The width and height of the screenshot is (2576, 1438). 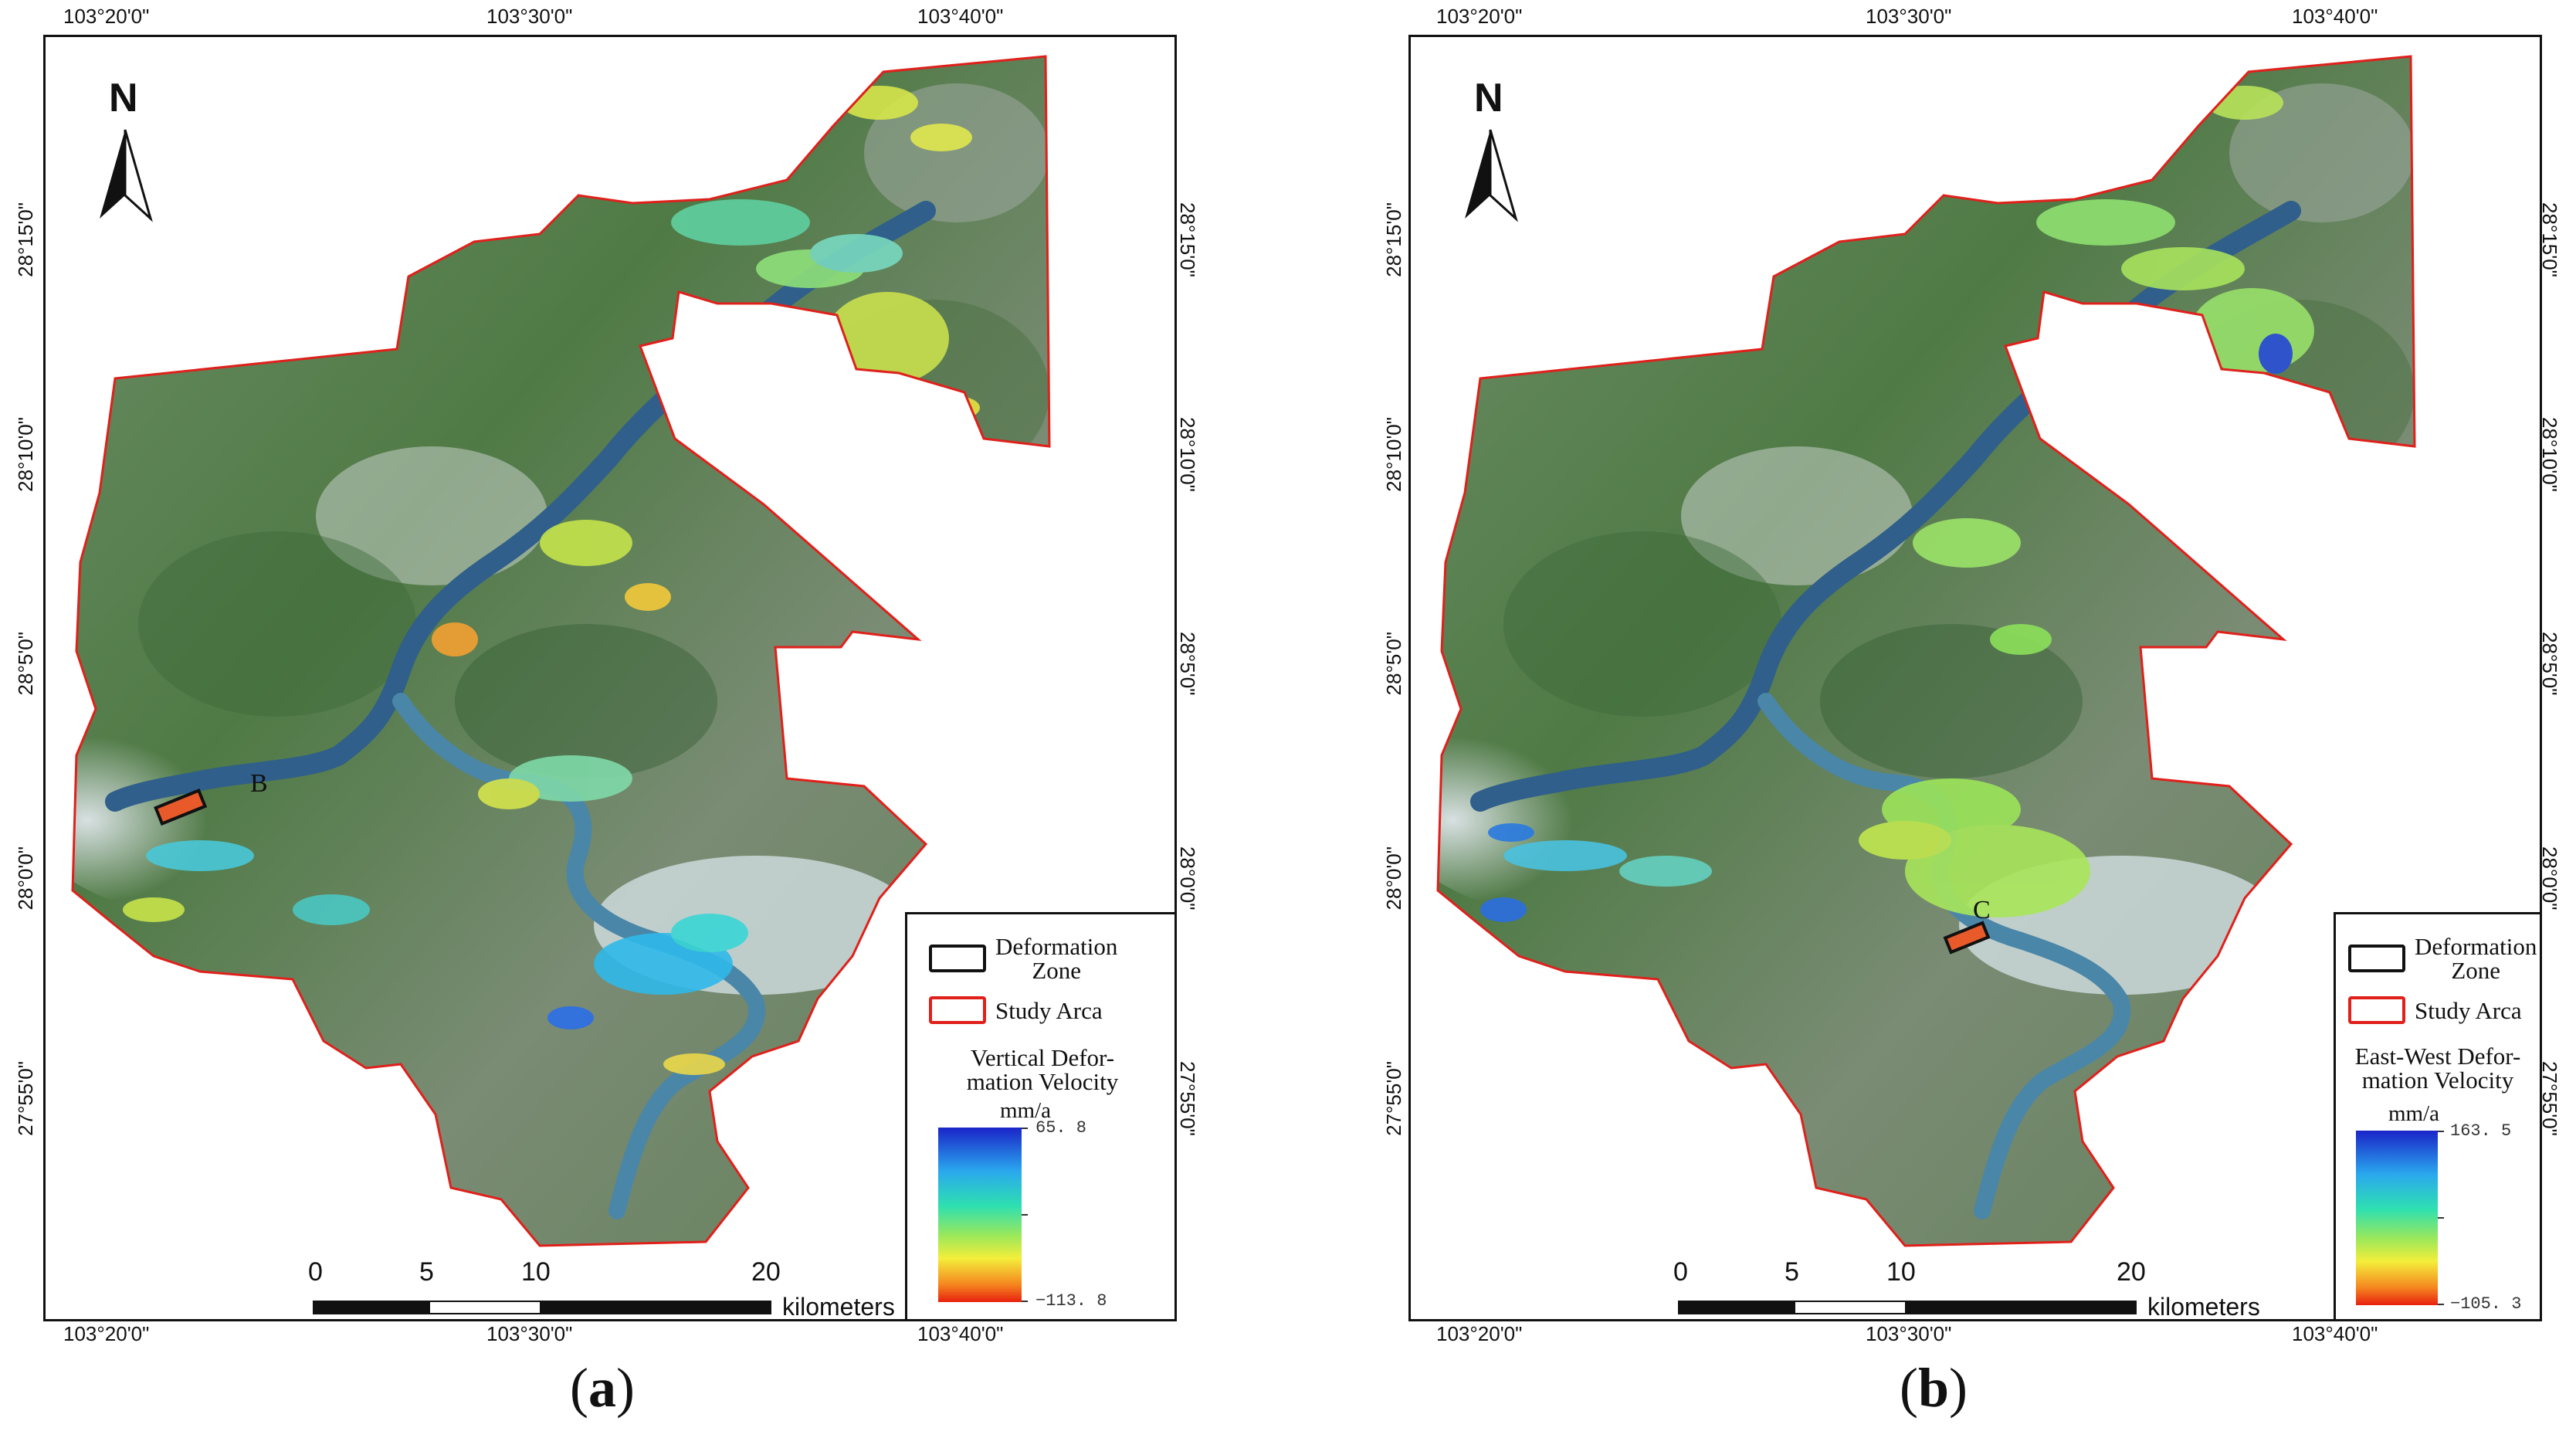 What do you see at coordinates (1061, 1128) in the screenshot?
I see `velocity-max: 65. 8` at bounding box center [1061, 1128].